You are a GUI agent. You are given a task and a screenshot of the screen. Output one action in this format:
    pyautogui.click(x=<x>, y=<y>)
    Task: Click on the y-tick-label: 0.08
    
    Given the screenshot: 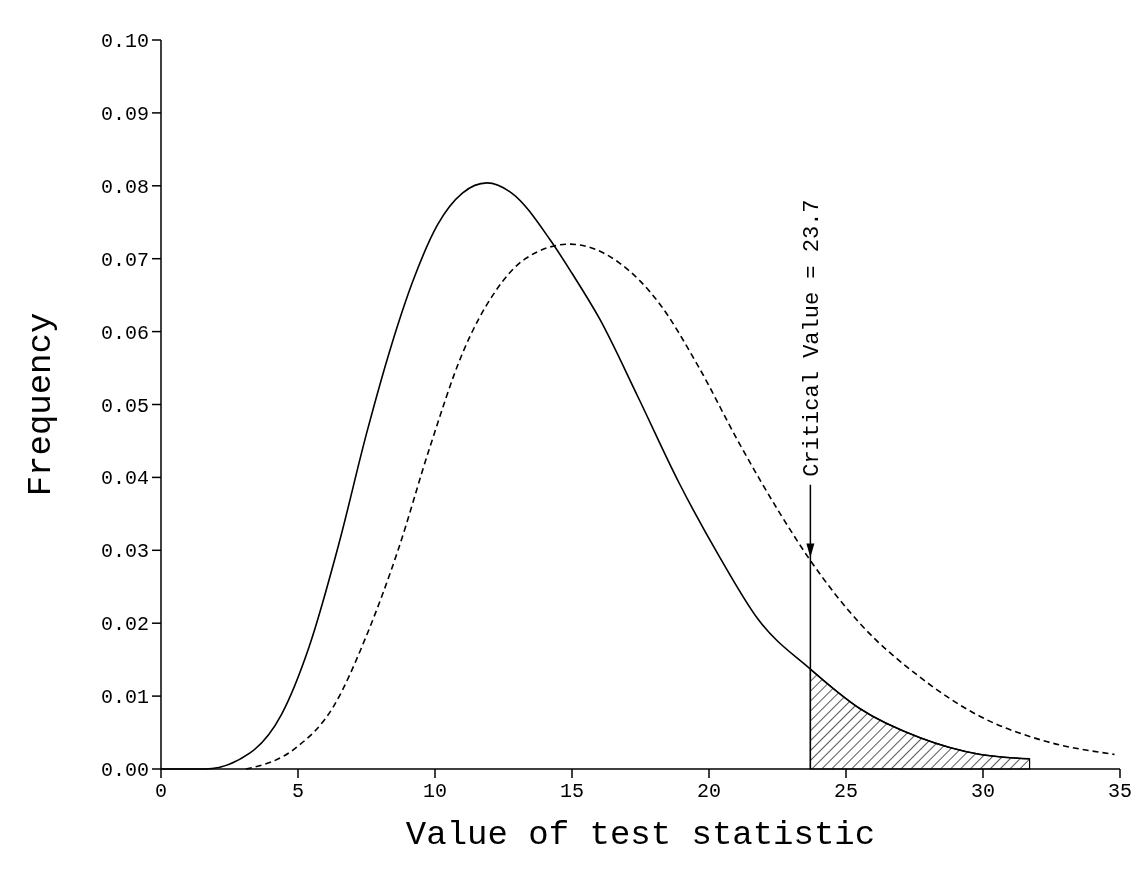 What is the action you would take?
    pyautogui.click(x=124, y=187)
    